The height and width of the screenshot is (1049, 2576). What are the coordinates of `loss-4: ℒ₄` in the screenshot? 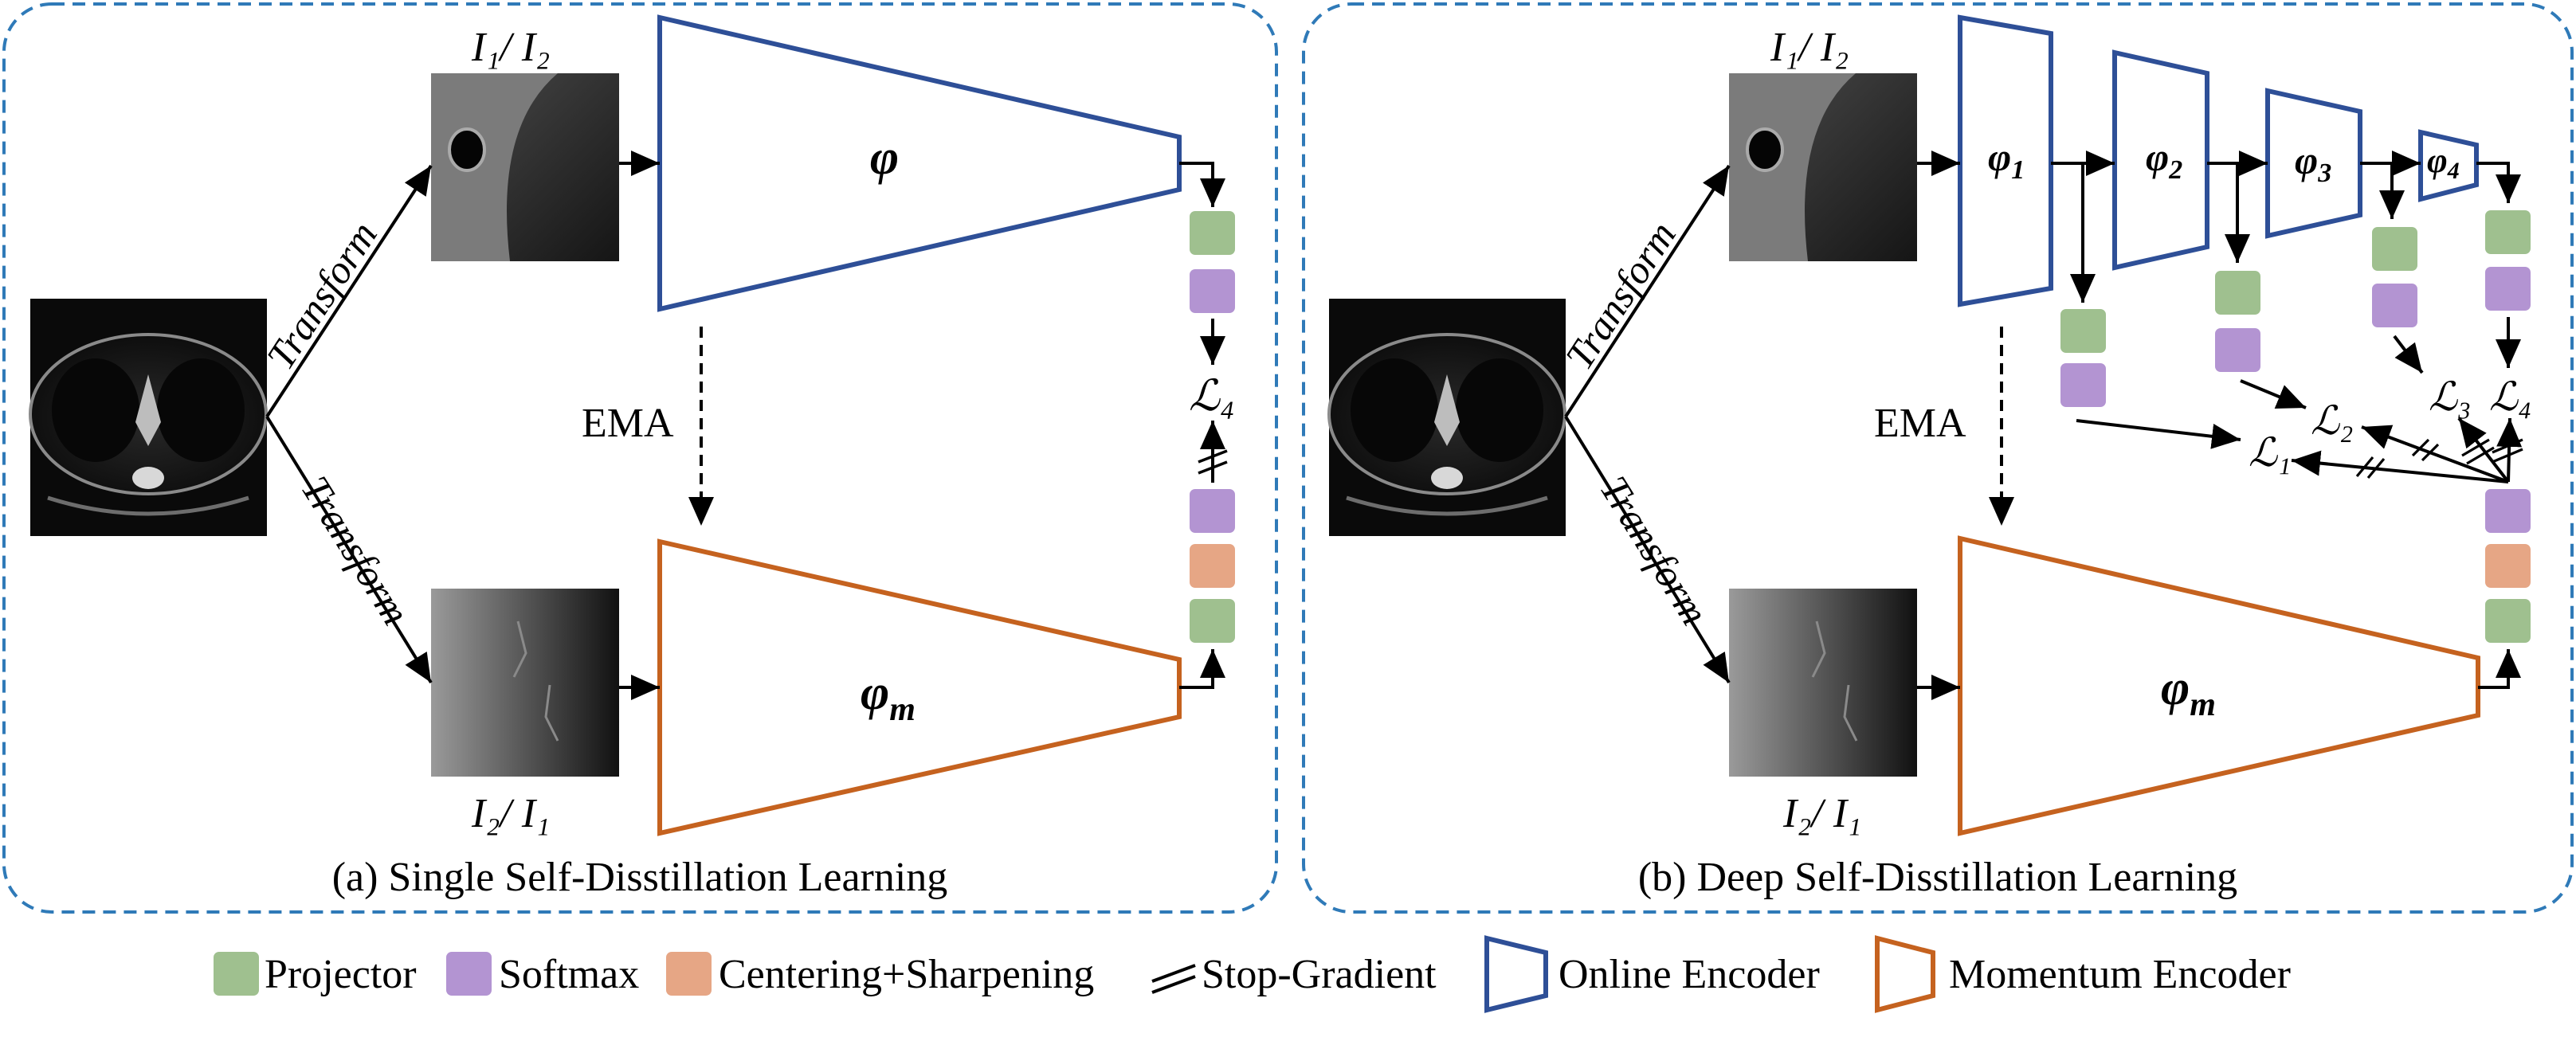 It's located at (2510, 396).